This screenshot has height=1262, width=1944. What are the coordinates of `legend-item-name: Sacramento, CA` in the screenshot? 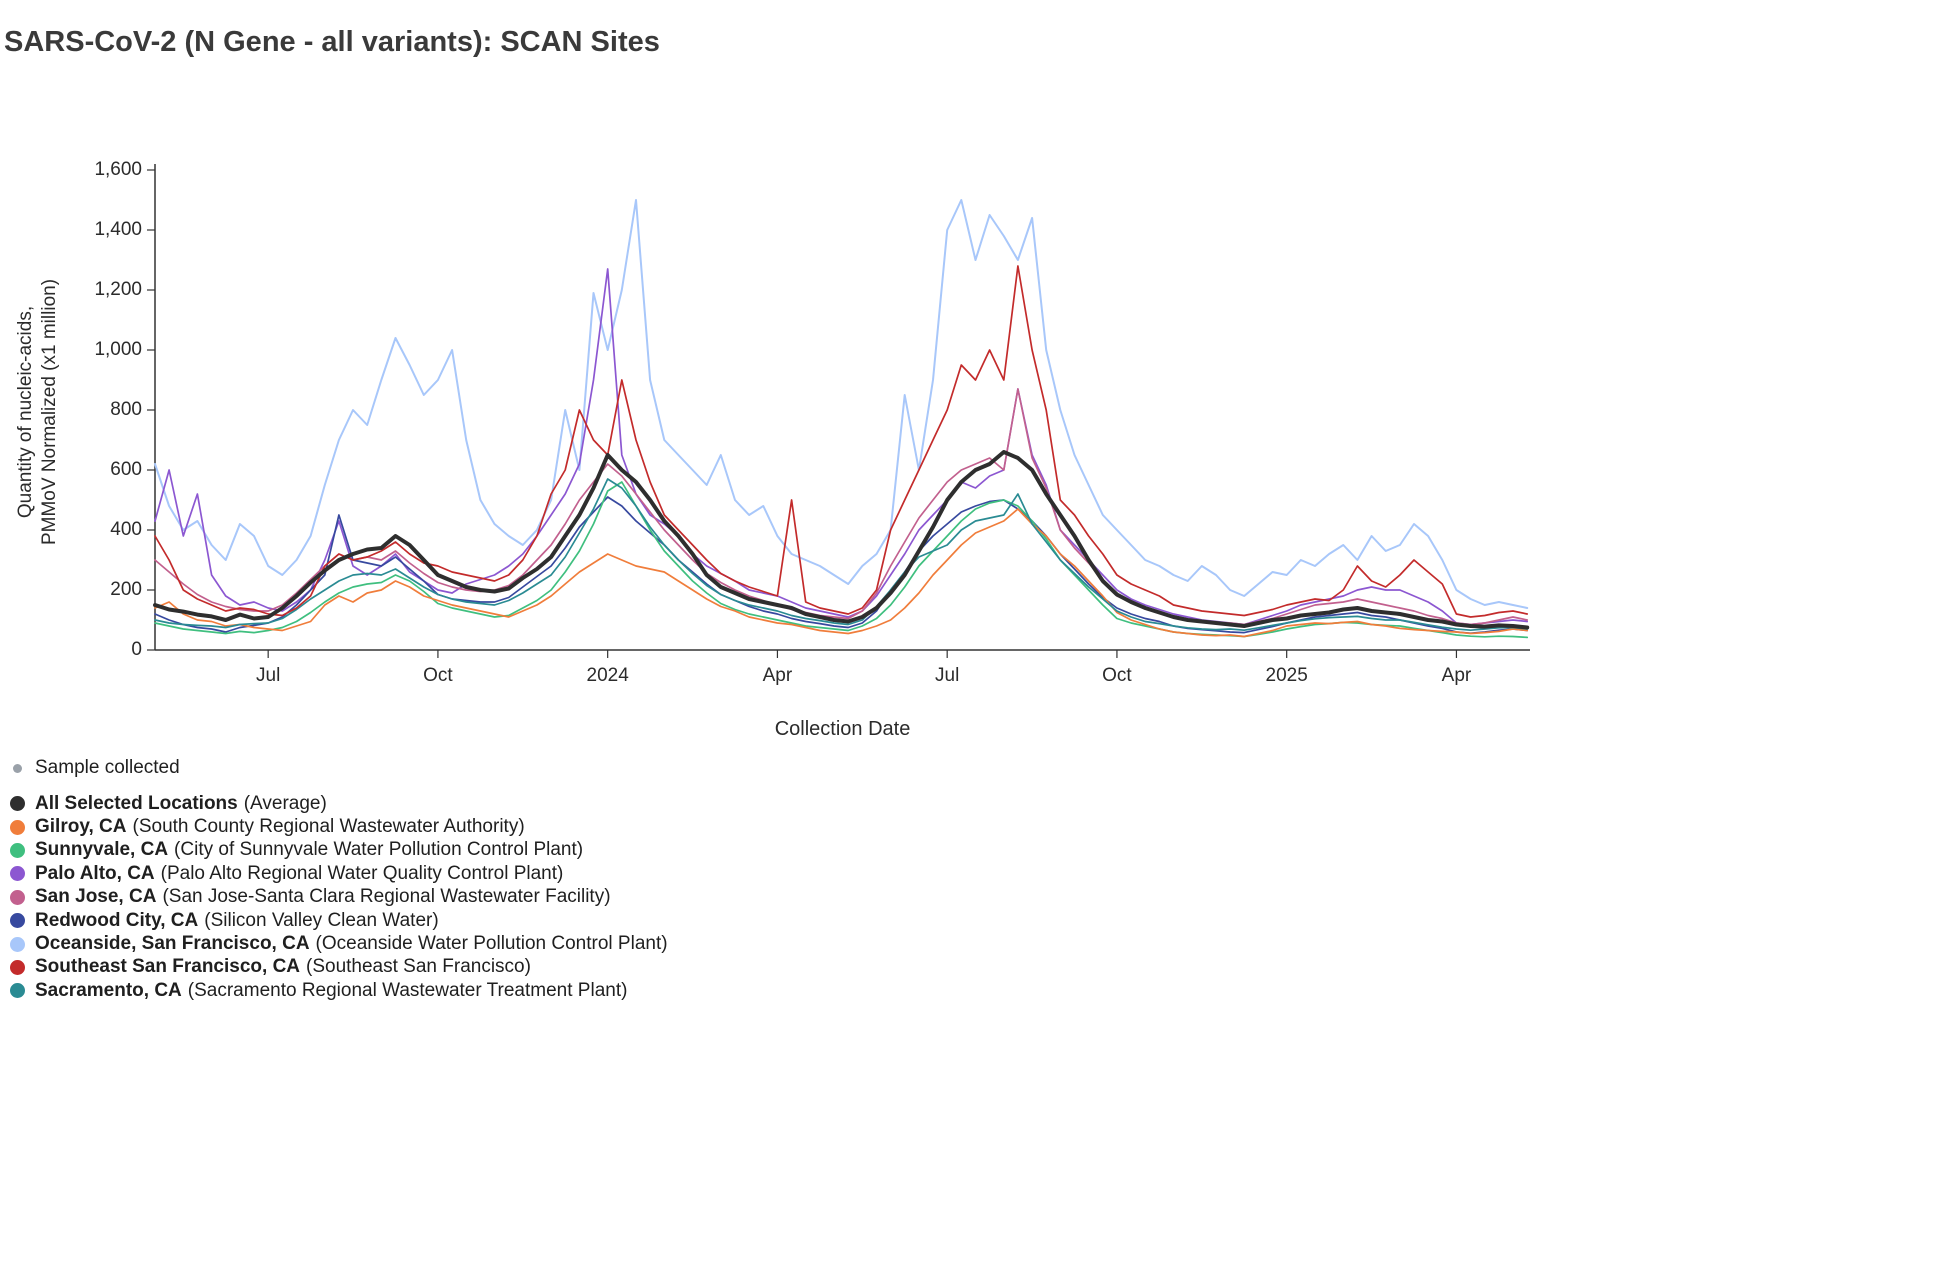 It's located at (108, 990).